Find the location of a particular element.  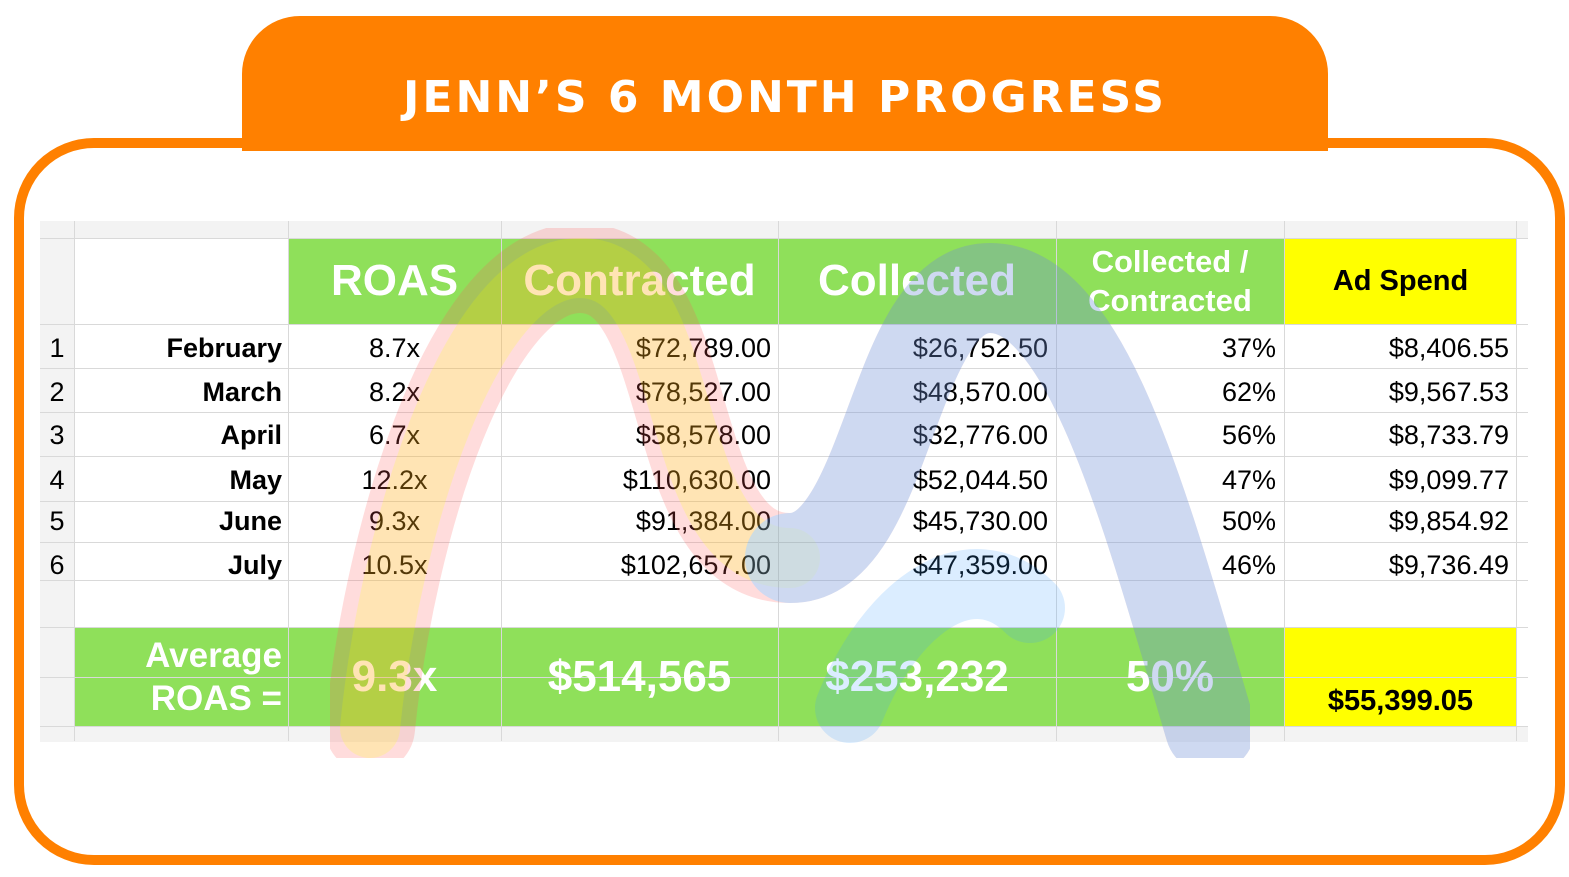

row-number-strip is located at coordinates (57, 481).